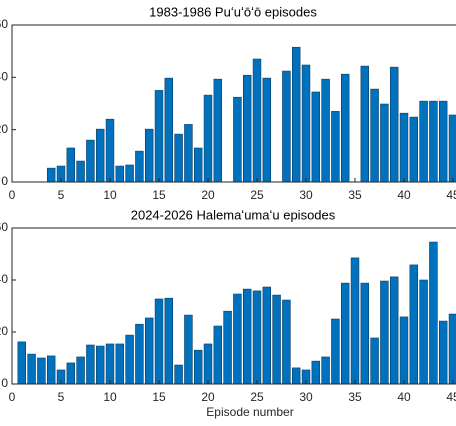  I want to click on y-tick-label: 0, so click(4, 181).